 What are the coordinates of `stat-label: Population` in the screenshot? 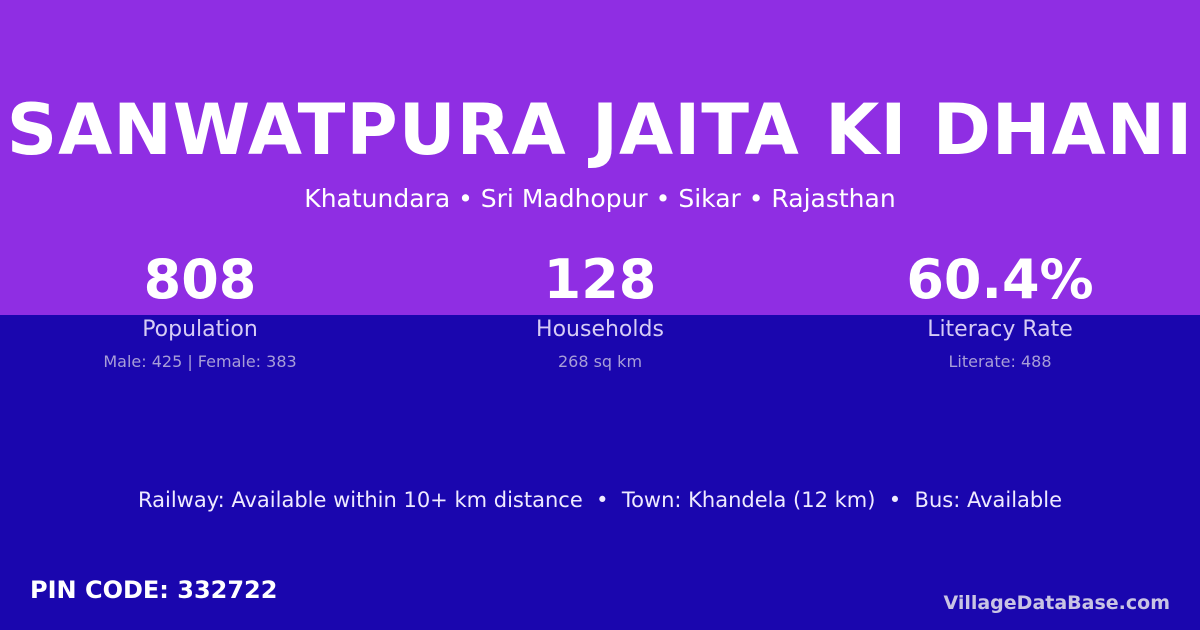 It's located at (200, 329).